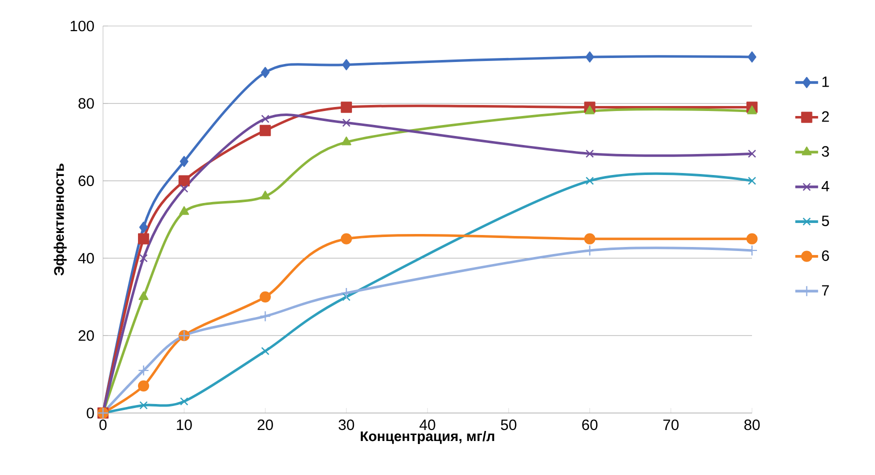  What do you see at coordinates (86, 258) in the screenshot?
I see `y-tick-label: 40` at bounding box center [86, 258].